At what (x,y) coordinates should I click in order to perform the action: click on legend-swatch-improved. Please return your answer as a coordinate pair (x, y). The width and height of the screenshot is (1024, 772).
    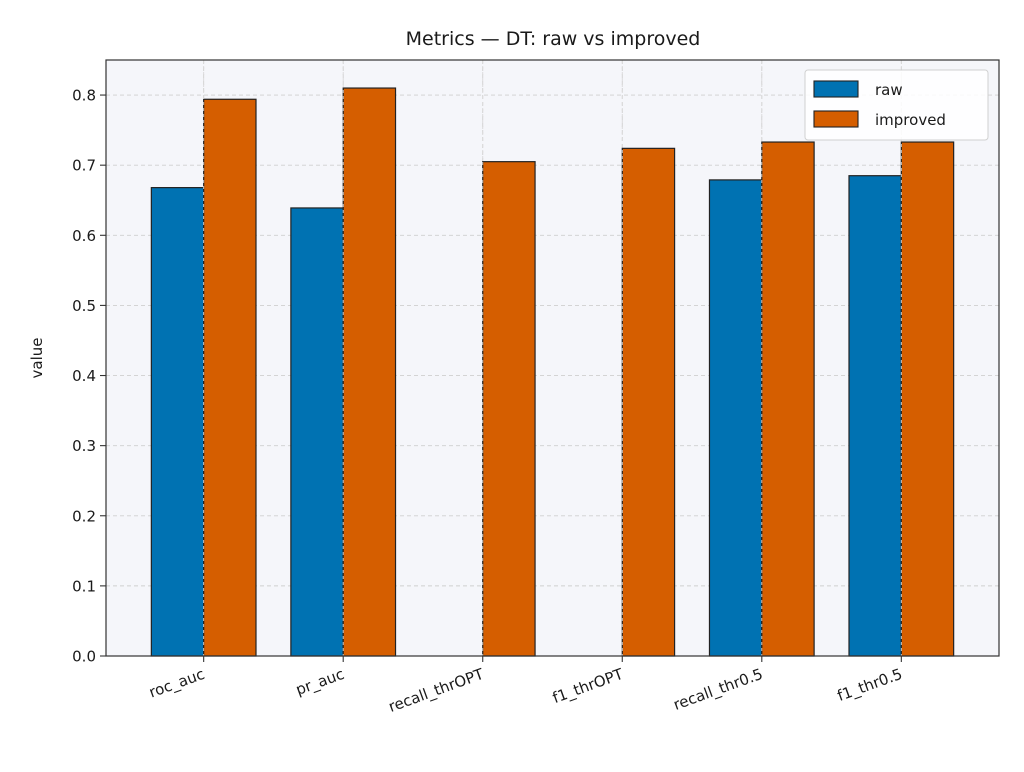
    Looking at the image, I should click on (836, 119).